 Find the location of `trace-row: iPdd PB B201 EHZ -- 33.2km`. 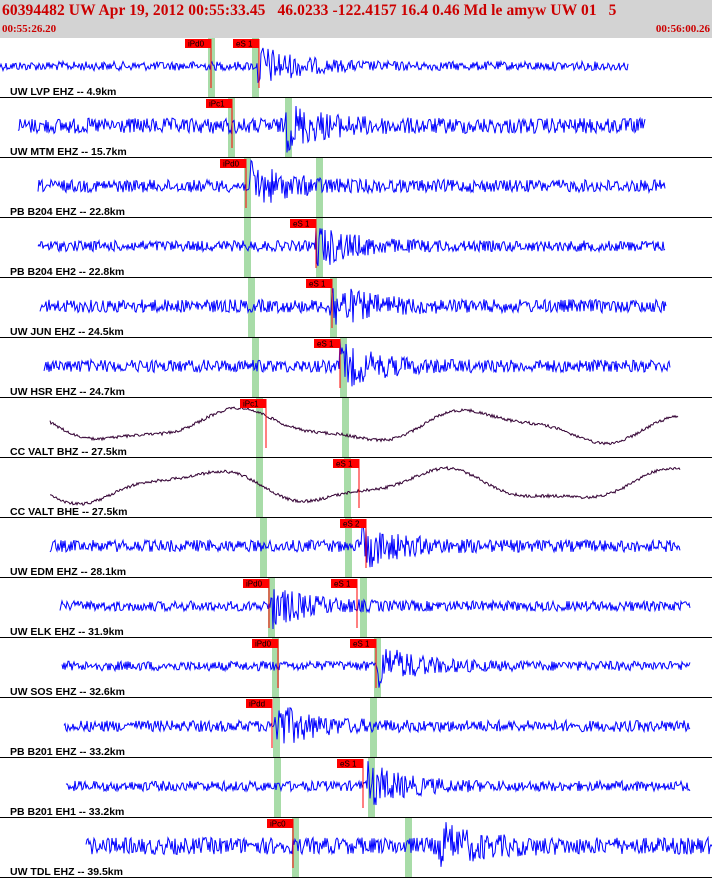

trace-row: iPdd PB B201 EHZ -- 33.2km is located at coordinates (356, 728).